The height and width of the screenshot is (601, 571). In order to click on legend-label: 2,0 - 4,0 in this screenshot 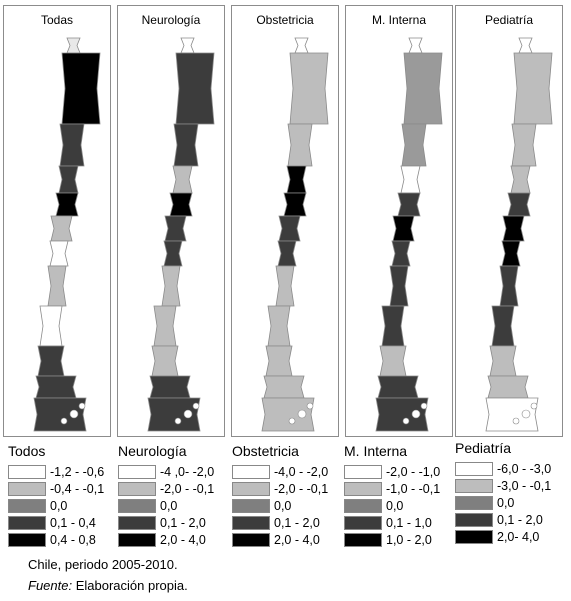, I will do `click(297, 539)`.